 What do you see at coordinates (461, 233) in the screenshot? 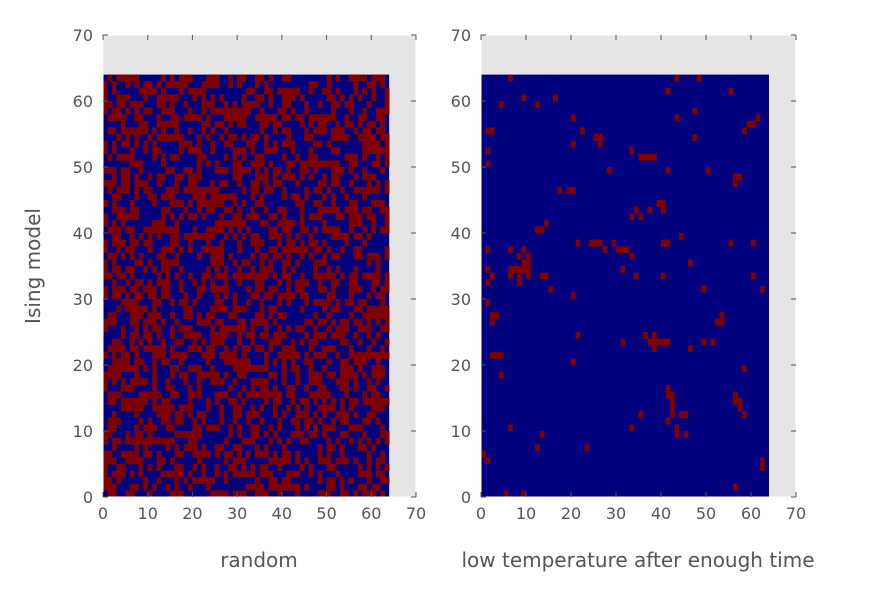
I see `right-ytick-label: 40` at bounding box center [461, 233].